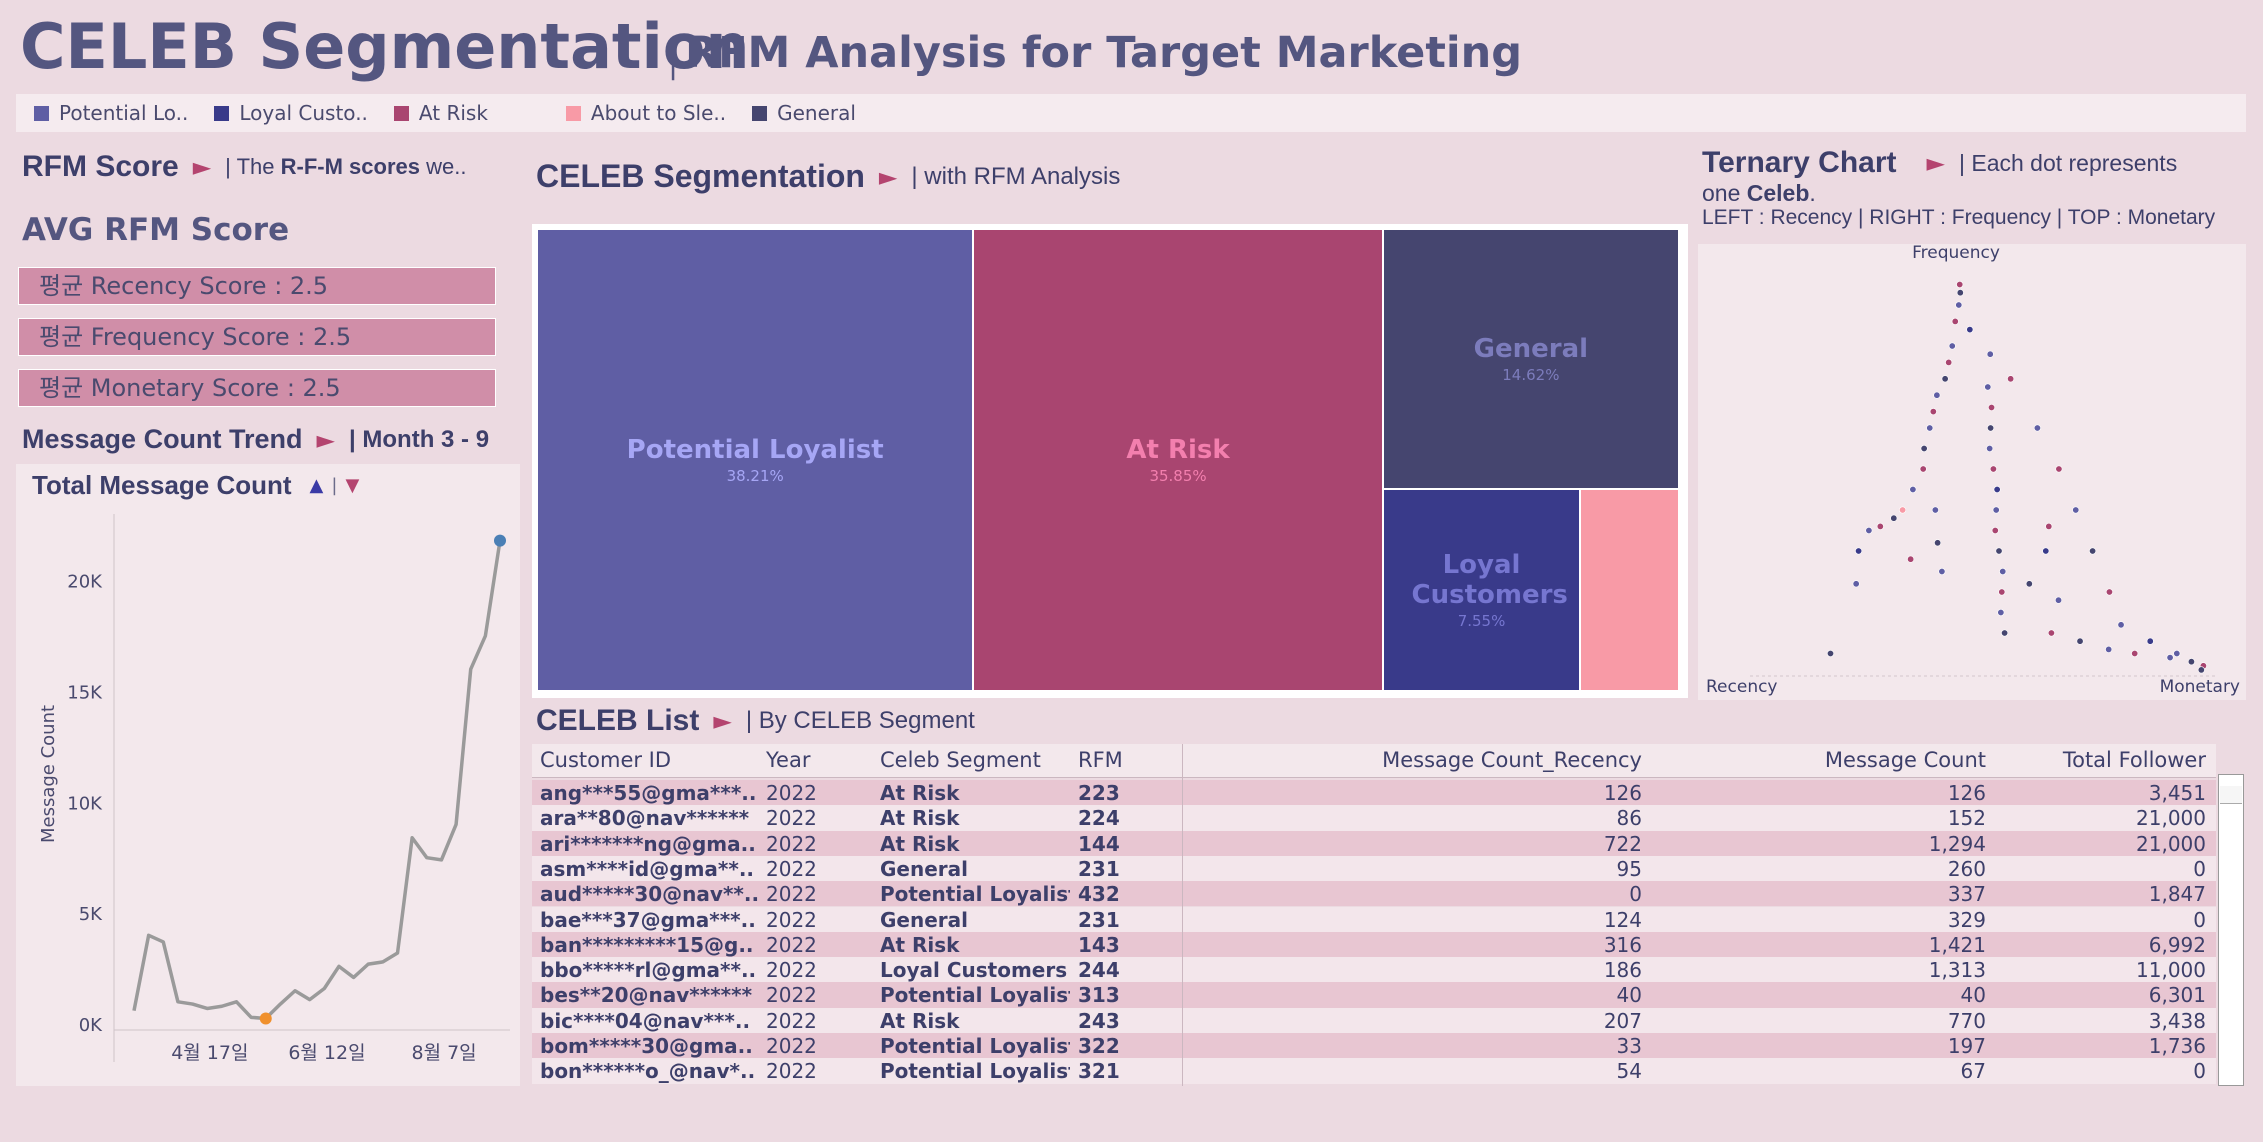  Describe the element at coordinates (2231, 795) in the screenshot. I see `scrollbar-thumb` at that location.